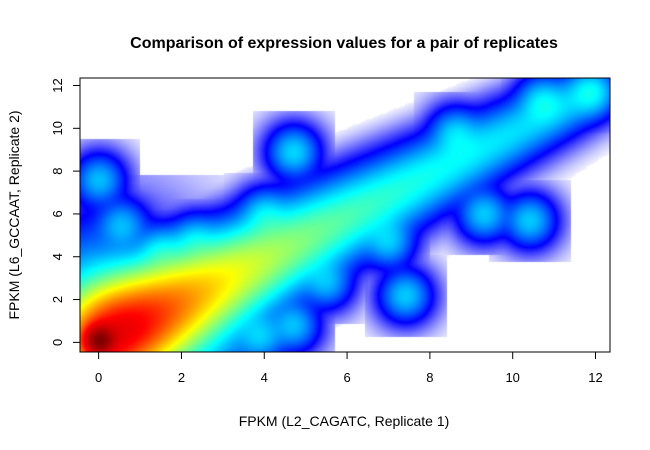 Image resolution: width=650 pixels, height=450 pixels. Describe the element at coordinates (346, 377) in the screenshot. I see `x-tick-label: 6` at that location.